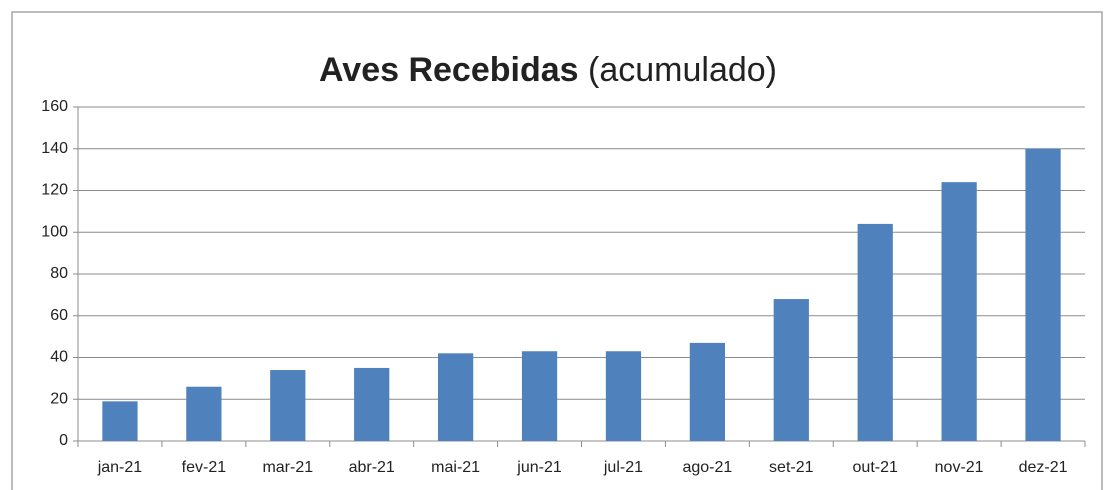  I want to click on x-tick-label: mai-21, so click(455, 467).